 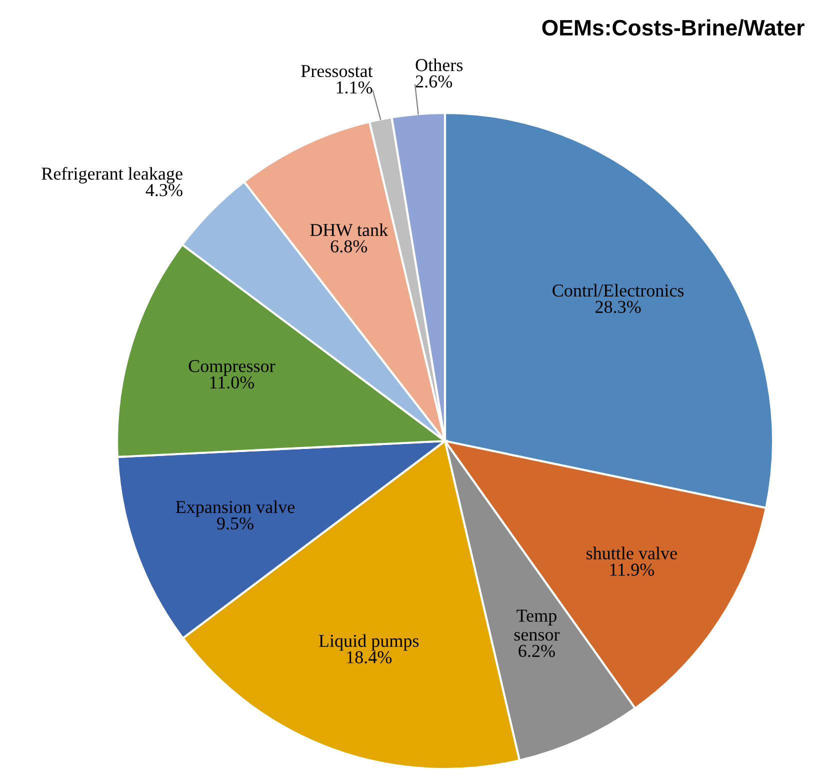 I want to click on slice-label: Liquid pumps, so click(x=368, y=642).